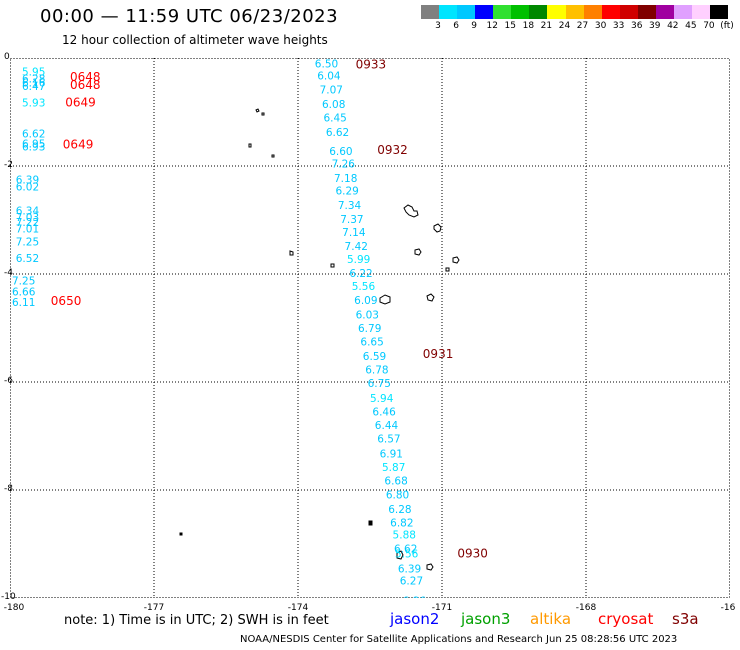  What do you see at coordinates (365, 301) in the screenshot?
I see `wave-height-value: 6.09` at bounding box center [365, 301].